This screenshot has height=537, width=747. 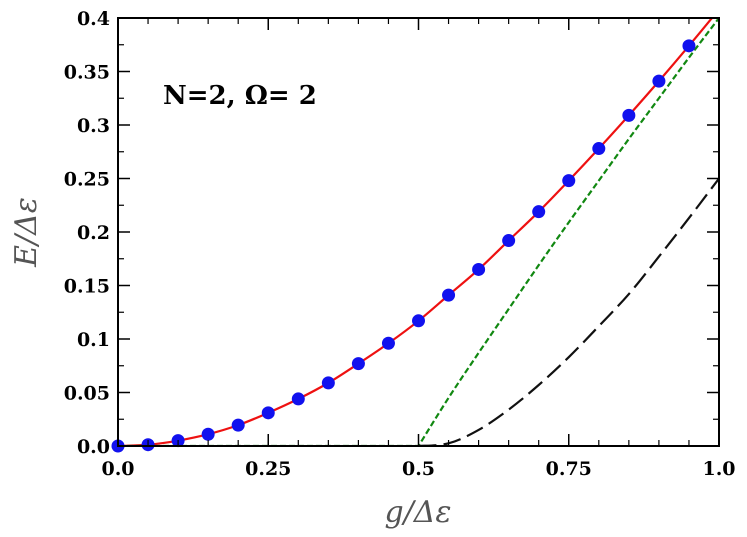 I want to click on x-tick-label: 0.0, so click(x=117, y=469).